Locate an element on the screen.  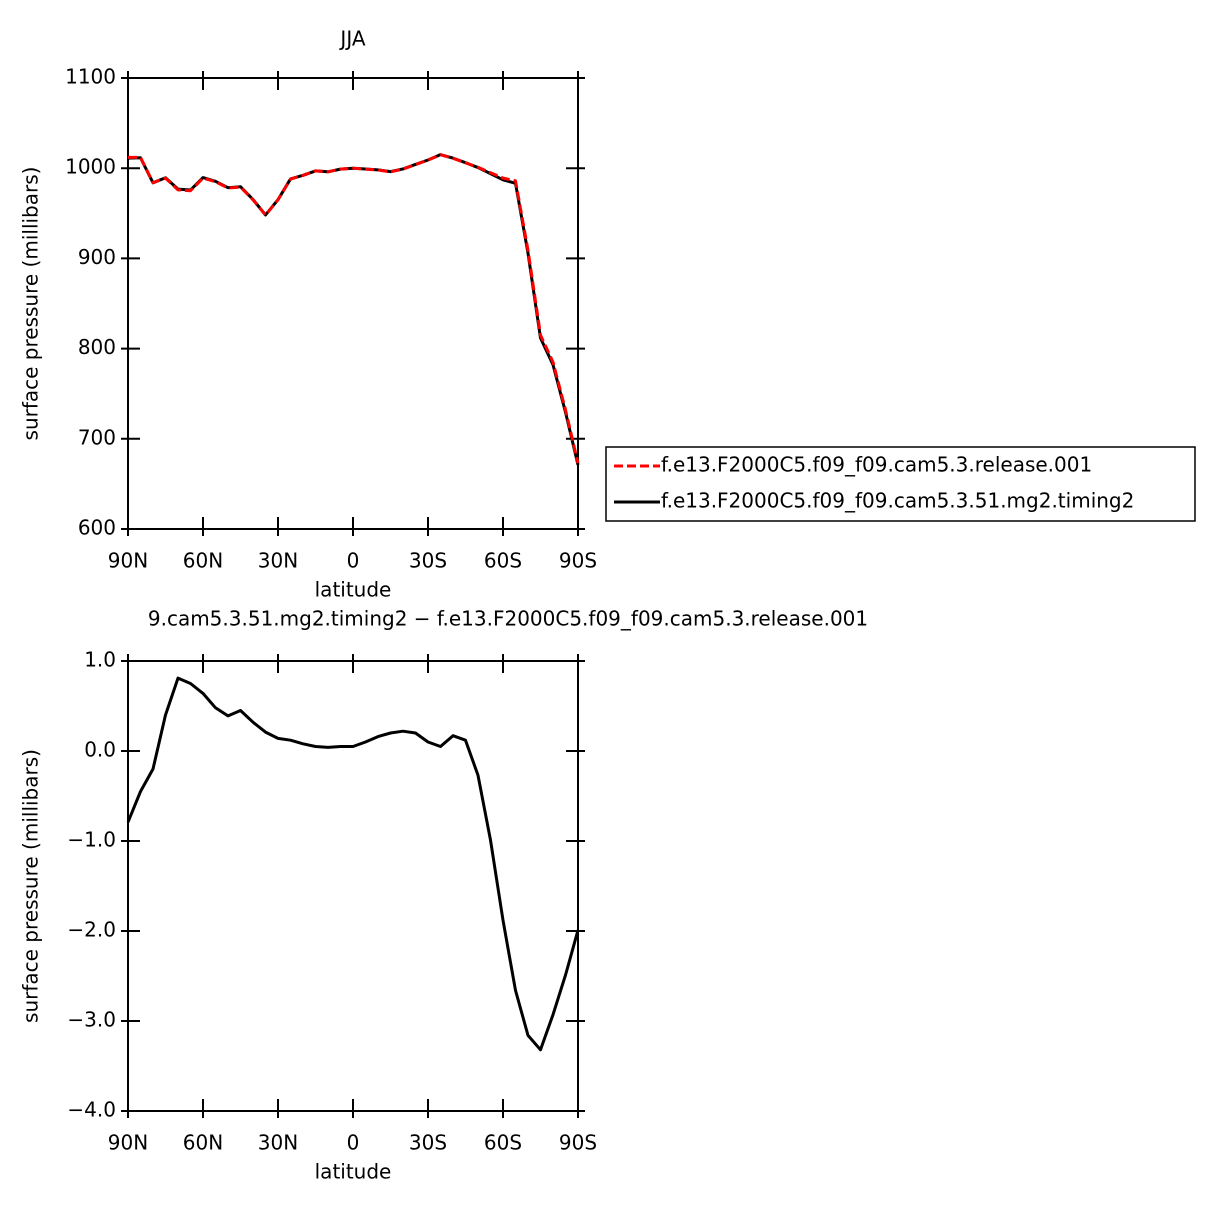
y-tick-label: −2.0 is located at coordinates (91, 930).